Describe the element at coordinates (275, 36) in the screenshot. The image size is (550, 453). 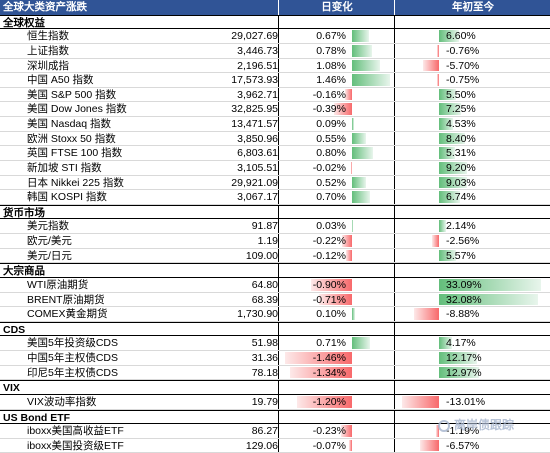
I see `table-row: 恒生指数 29,027.69 0.67% 6.60%` at that location.